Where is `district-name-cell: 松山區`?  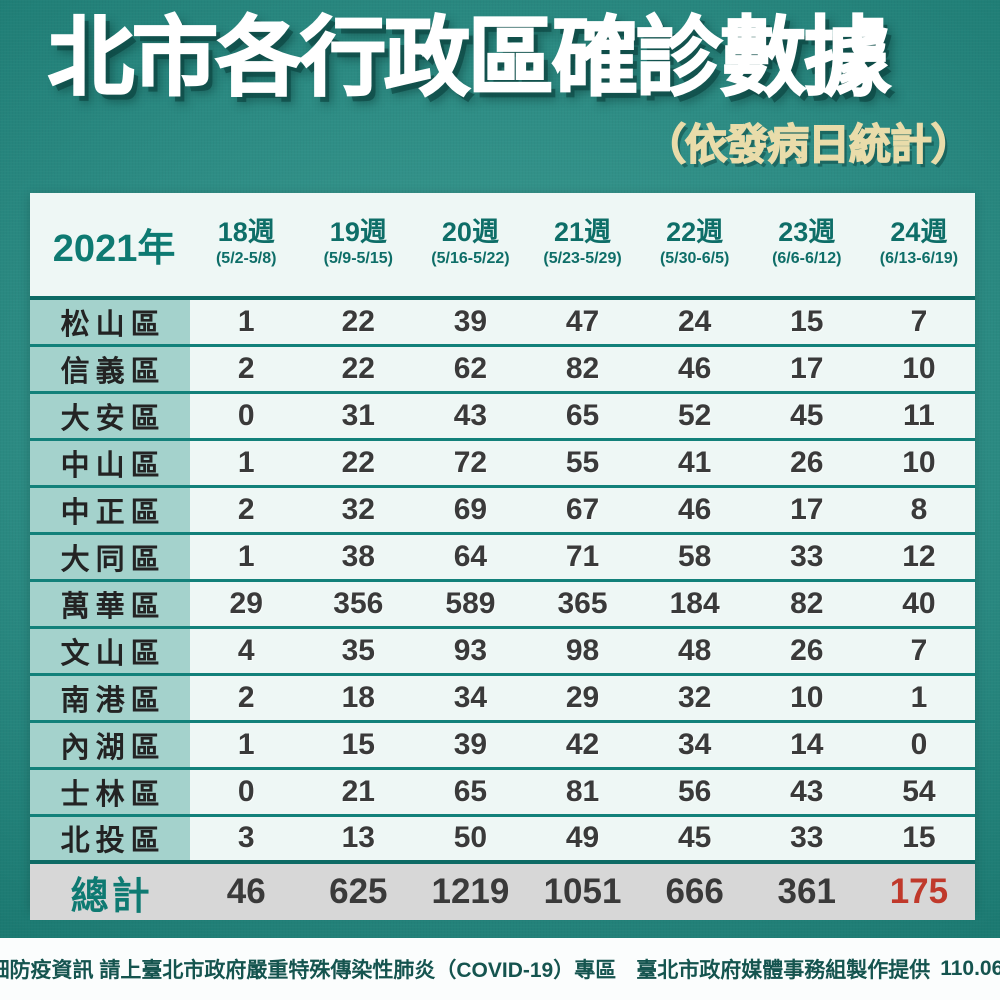 district-name-cell: 松山區 is located at coordinates (110, 320).